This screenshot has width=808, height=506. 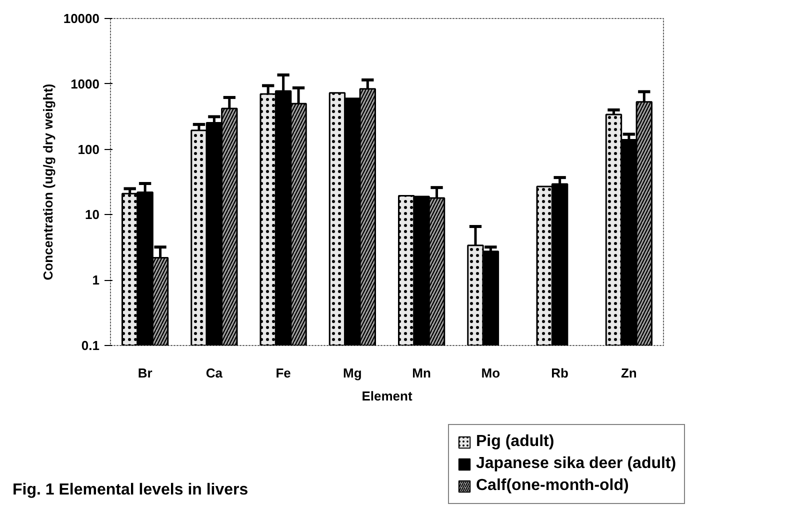 I want to click on legend-label: Calf(one-month-old), so click(x=552, y=486).